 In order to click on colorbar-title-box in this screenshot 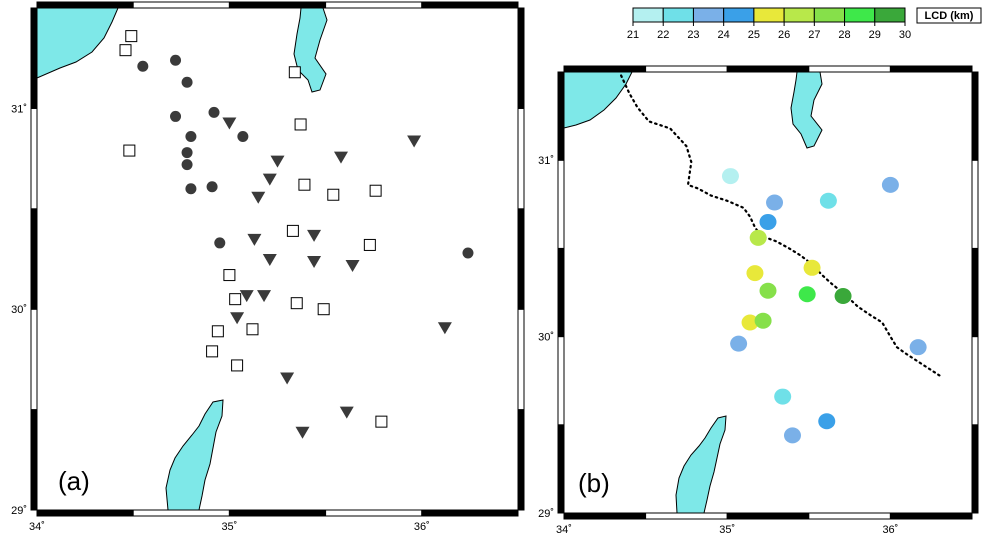, I will do `click(949, 15)`.